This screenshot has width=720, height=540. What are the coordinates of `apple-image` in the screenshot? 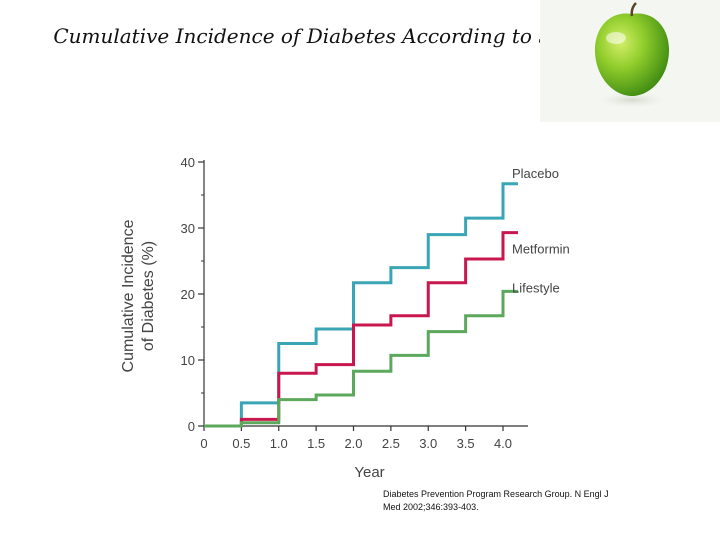 It's located at (630, 61).